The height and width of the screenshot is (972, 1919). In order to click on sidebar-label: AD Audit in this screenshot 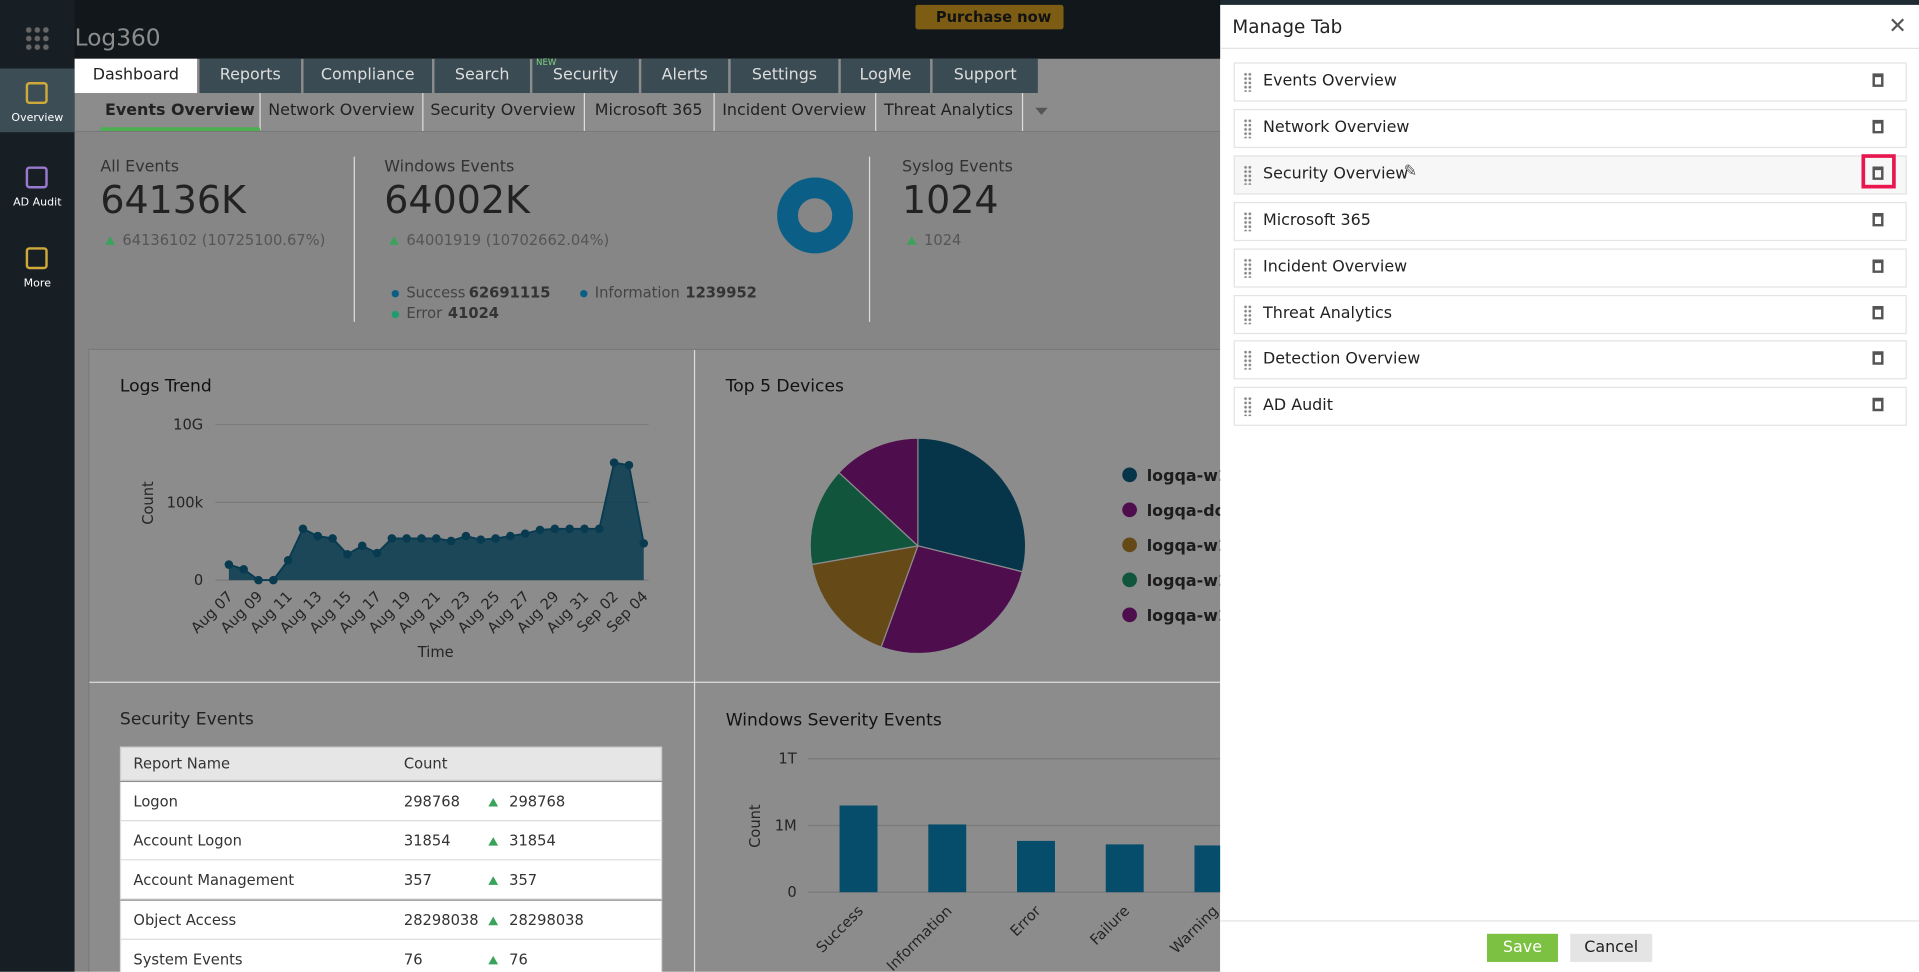, I will do `click(37, 203)`.